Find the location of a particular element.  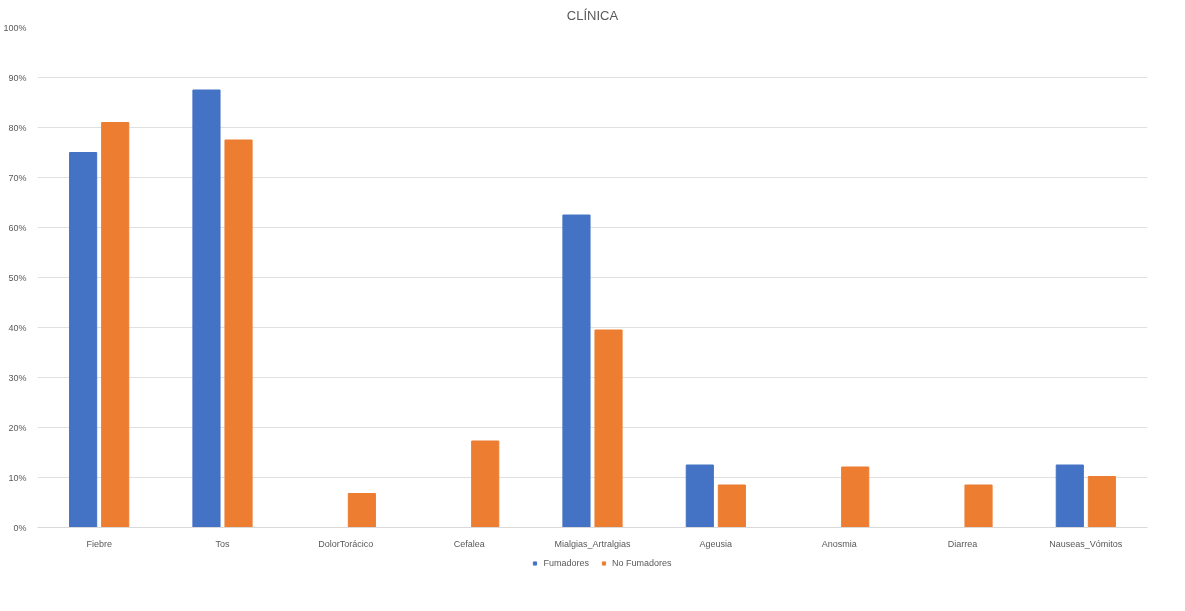

y-tick-label: 80% is located at coordinates (17, 127).